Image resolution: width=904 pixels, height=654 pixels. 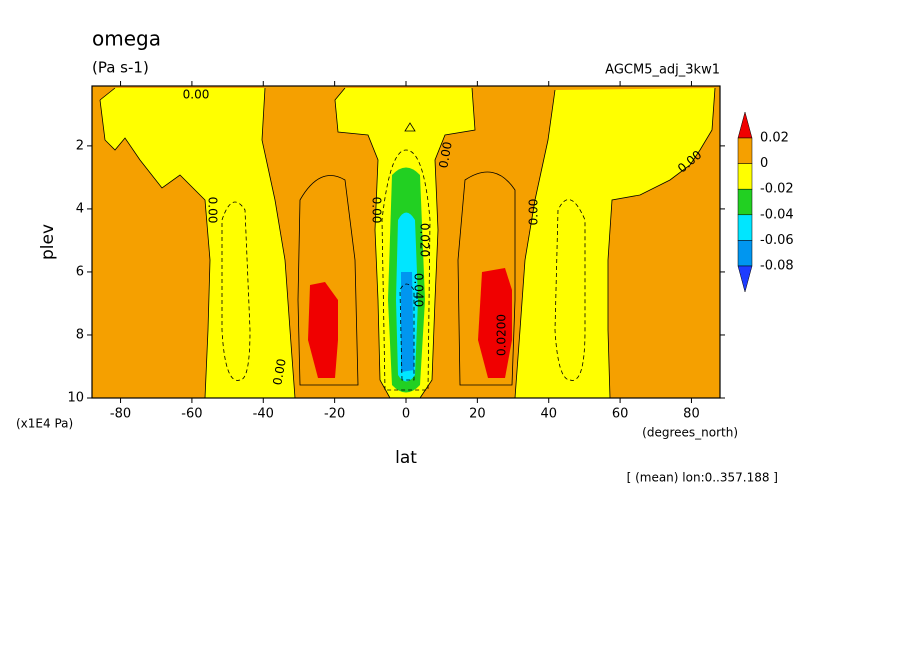 I want to click on run-label: AGCM5_adj_3kw1, so click(x=662, y=70).